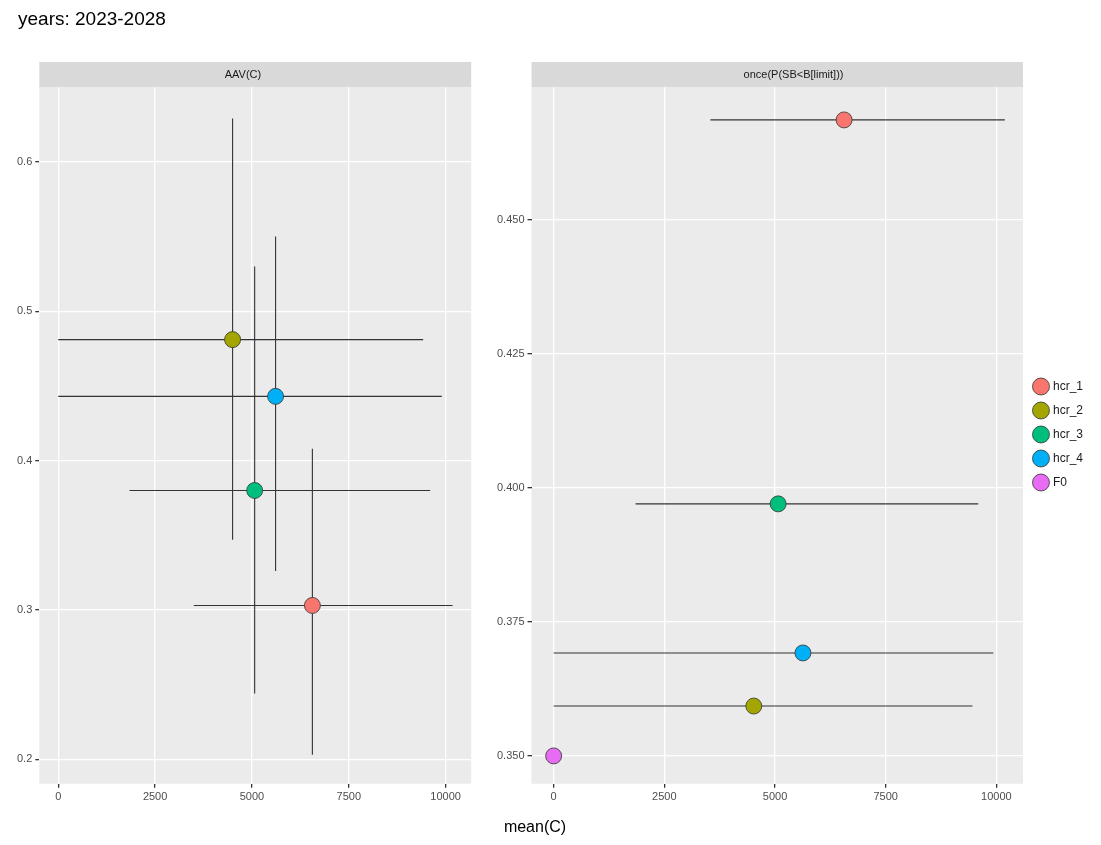  I want to click on legend-label: hcr_2, so click(1068, 409).